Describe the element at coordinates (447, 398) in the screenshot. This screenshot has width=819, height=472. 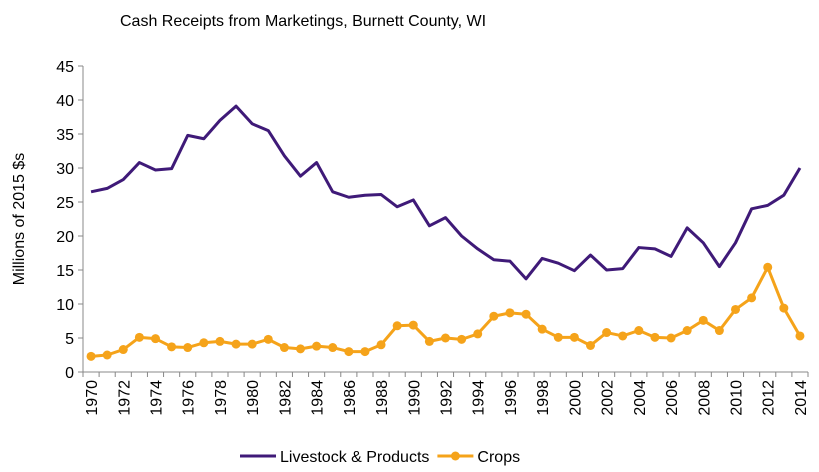
I see `x-tick-label: 1992` at that location.